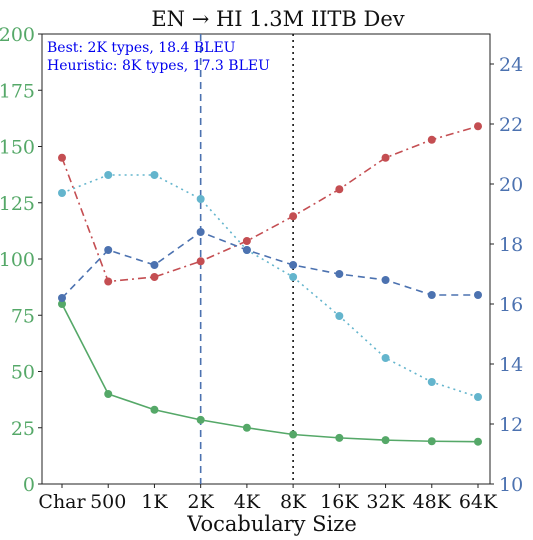  What do you see at coordinates (511, 305) in the screenshot?
I see `right-tick-label: 16` at bounding box center [511, 305].